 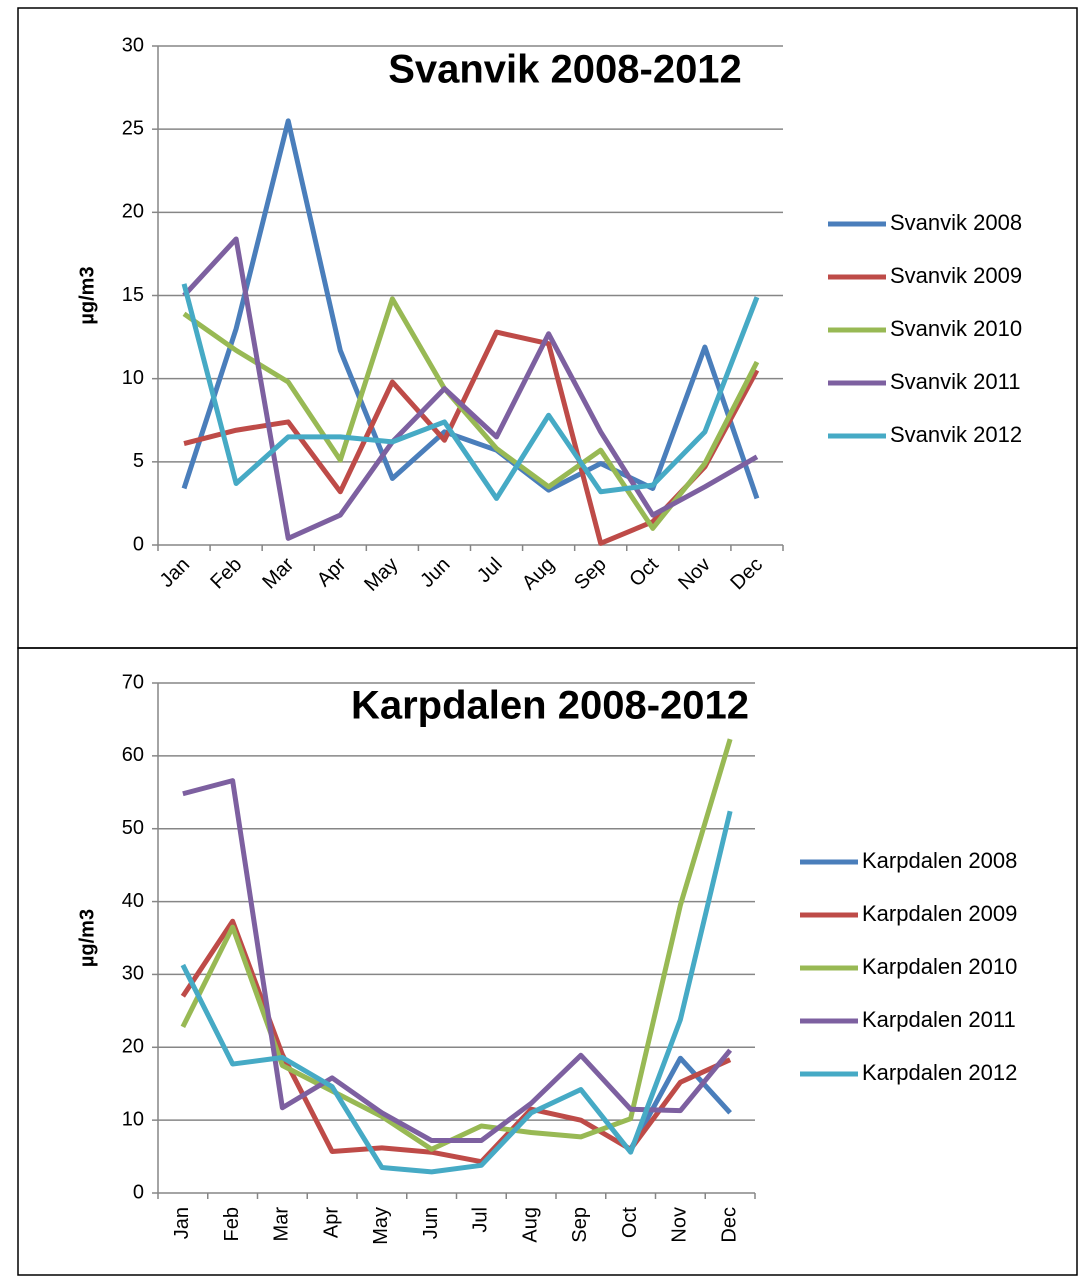 What do you see at coordinates (939, 966) in the screenshot?
I see `legend-label: Karpdalen 2010` at bounding box center [939, 966].